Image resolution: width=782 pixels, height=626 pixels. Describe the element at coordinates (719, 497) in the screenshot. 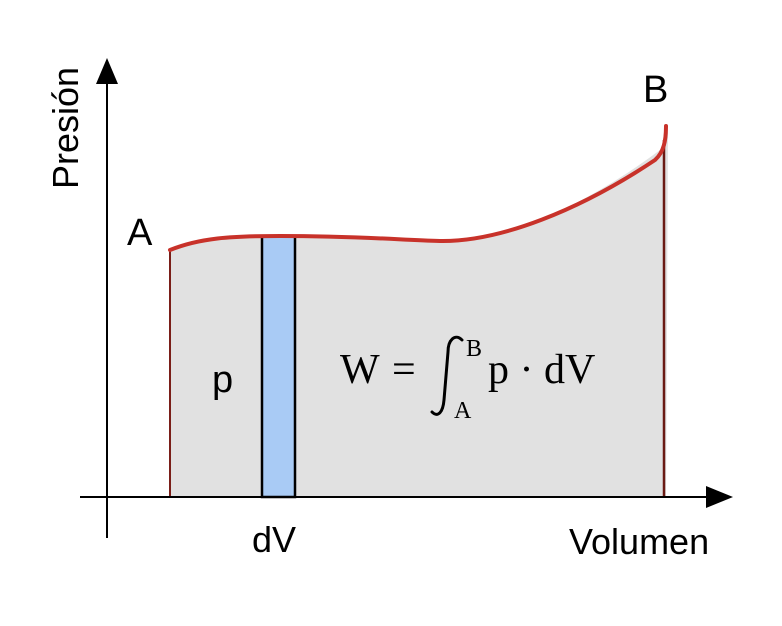

I see `x-axis-arrowhead` at that location.